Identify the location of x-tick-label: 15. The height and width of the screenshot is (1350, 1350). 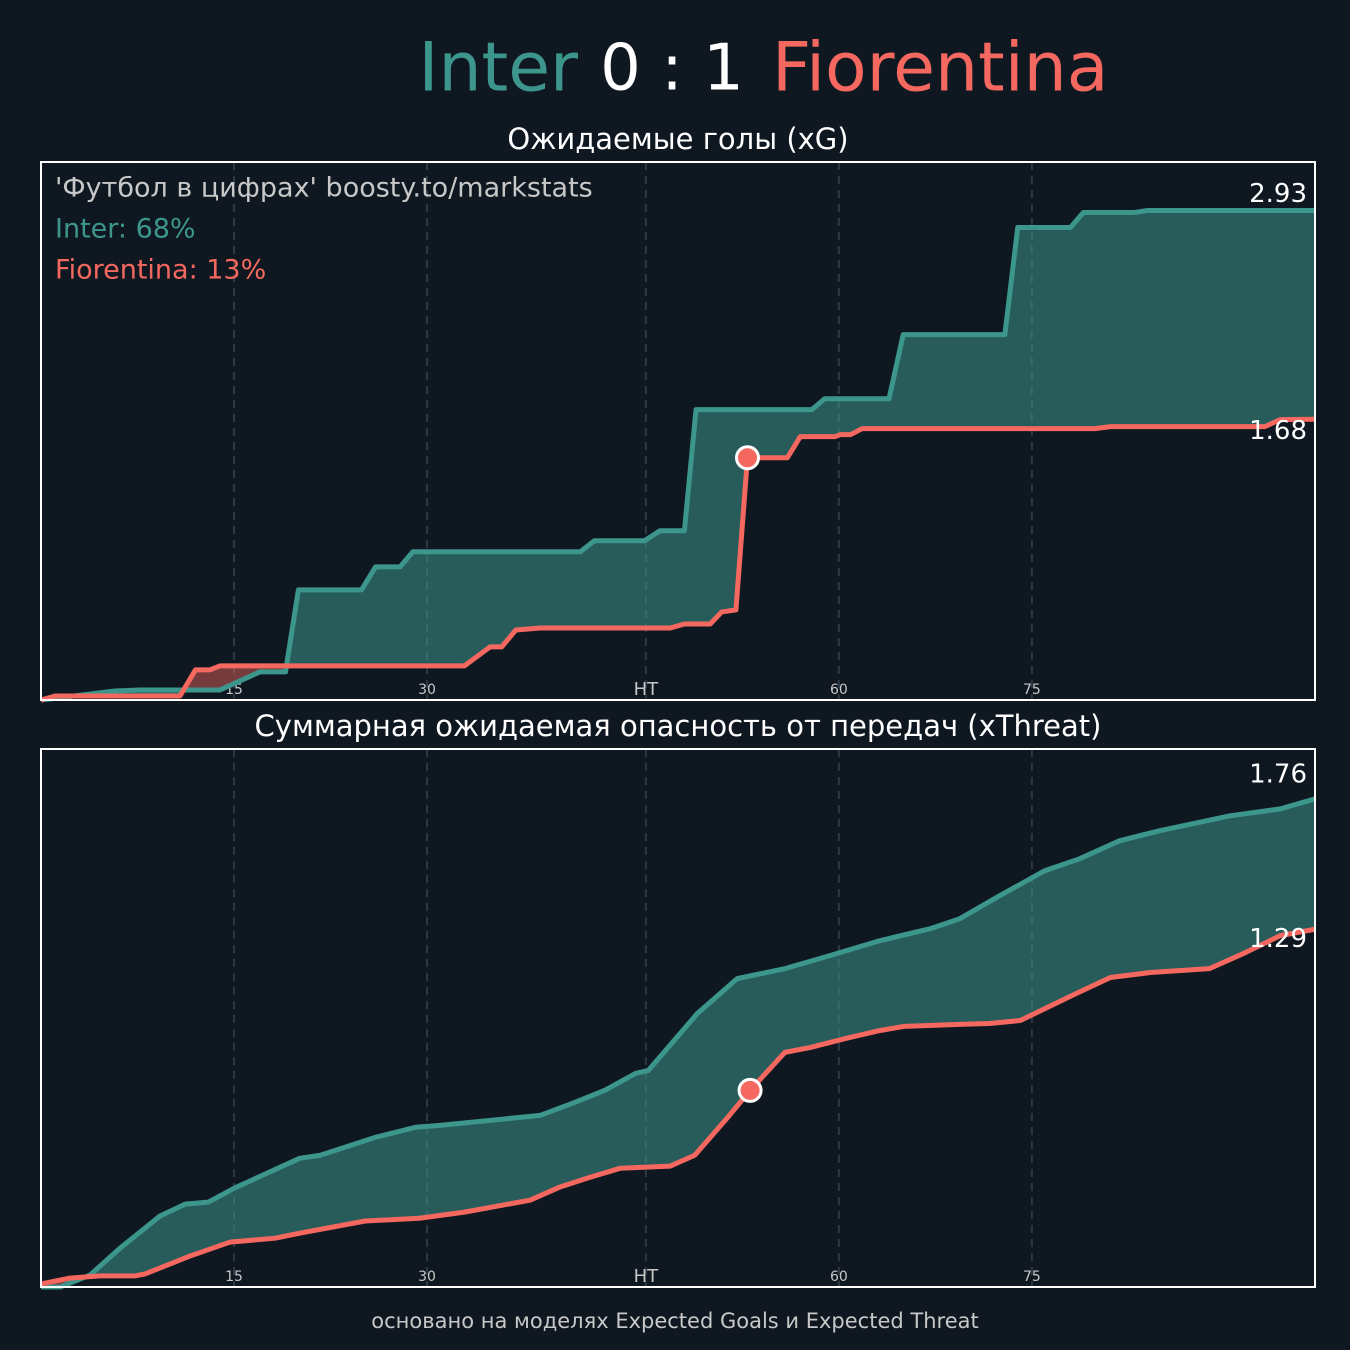
(234, 1277).